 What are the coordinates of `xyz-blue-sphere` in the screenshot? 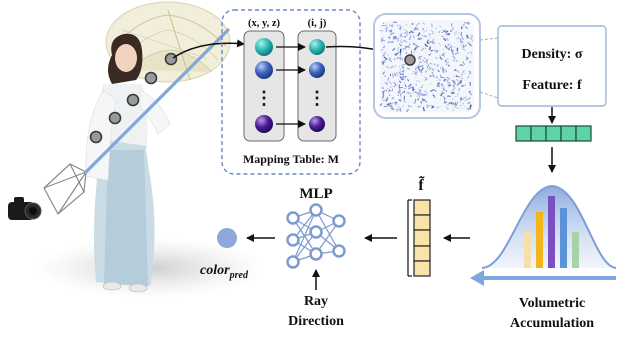 It's located at (264, 70).